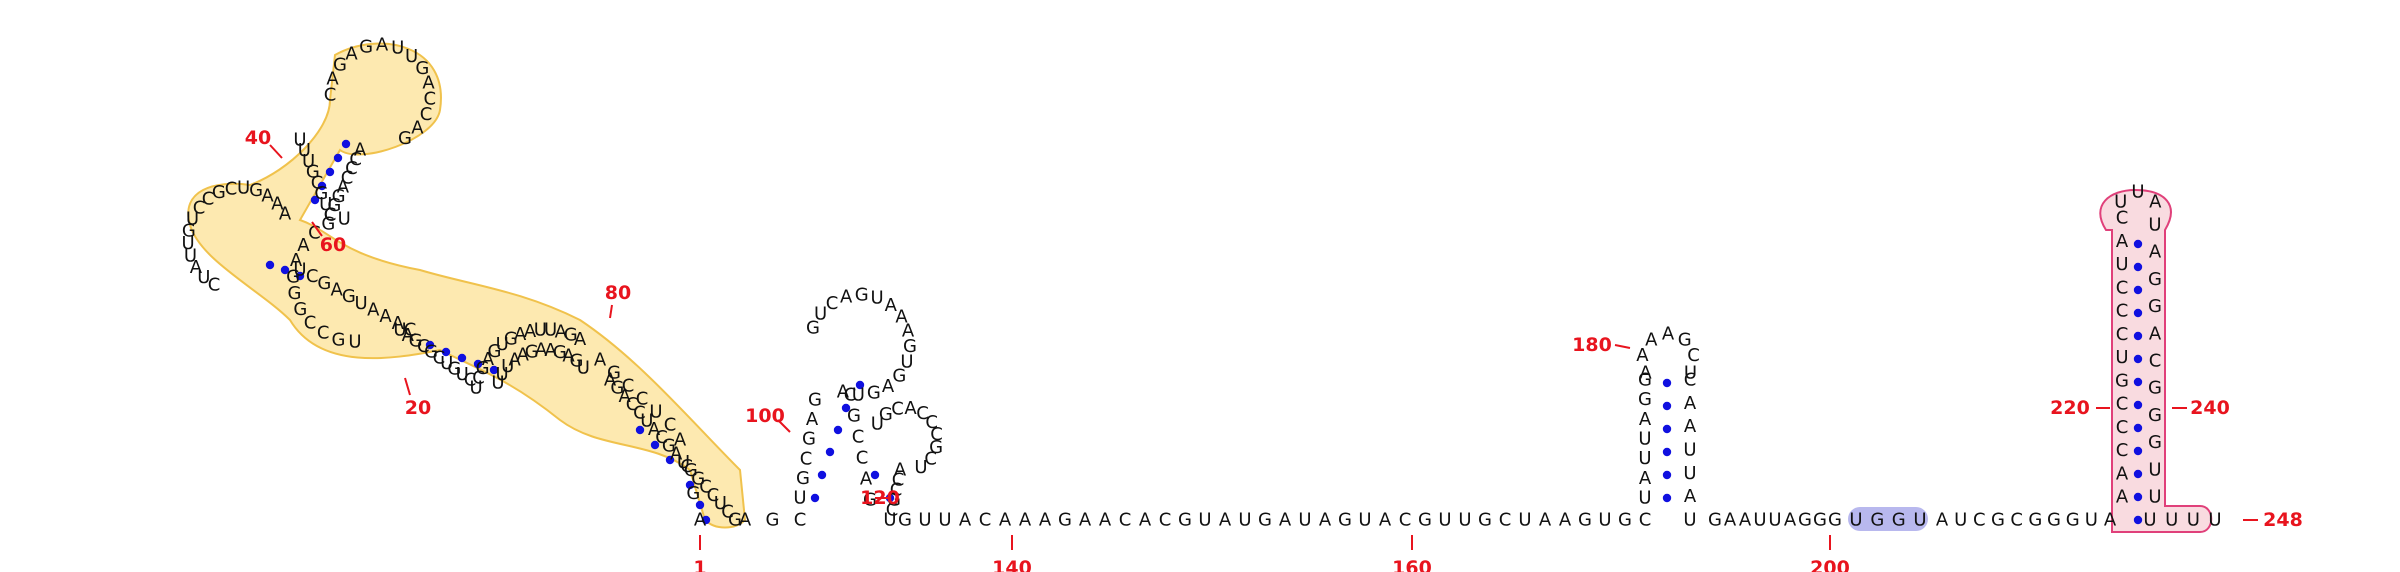 This screenshot has width=2400, height=572. Describe the element at coordinates (2120, 202) in the screenshot. I see `terminator-nucleotide: U` at that location.